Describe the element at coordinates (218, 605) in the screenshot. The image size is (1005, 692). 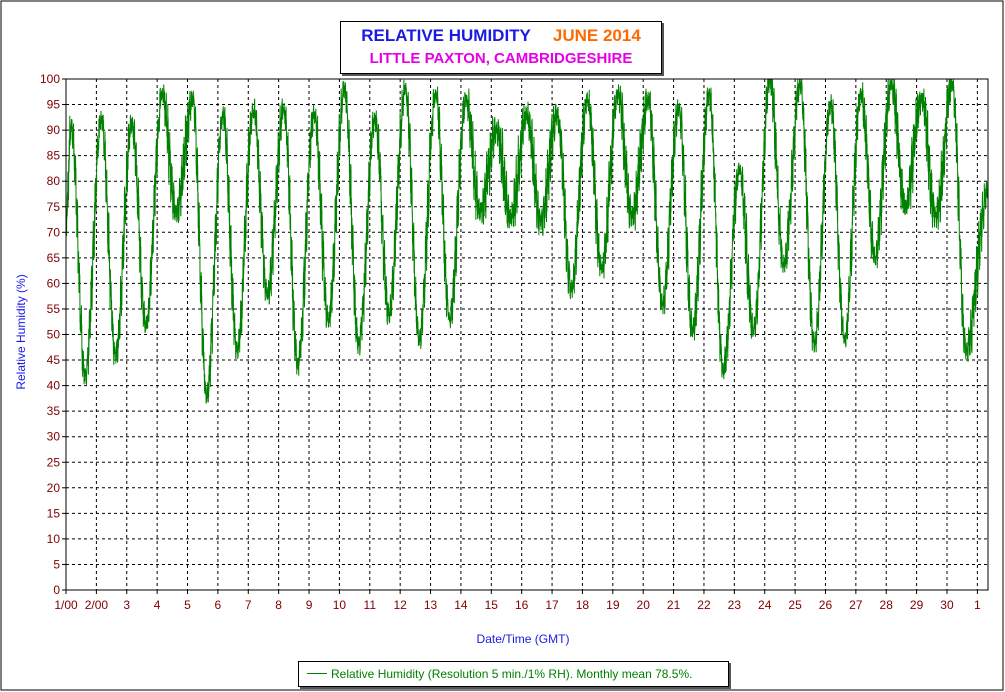
I see `x-tick-label: 6` at that location.